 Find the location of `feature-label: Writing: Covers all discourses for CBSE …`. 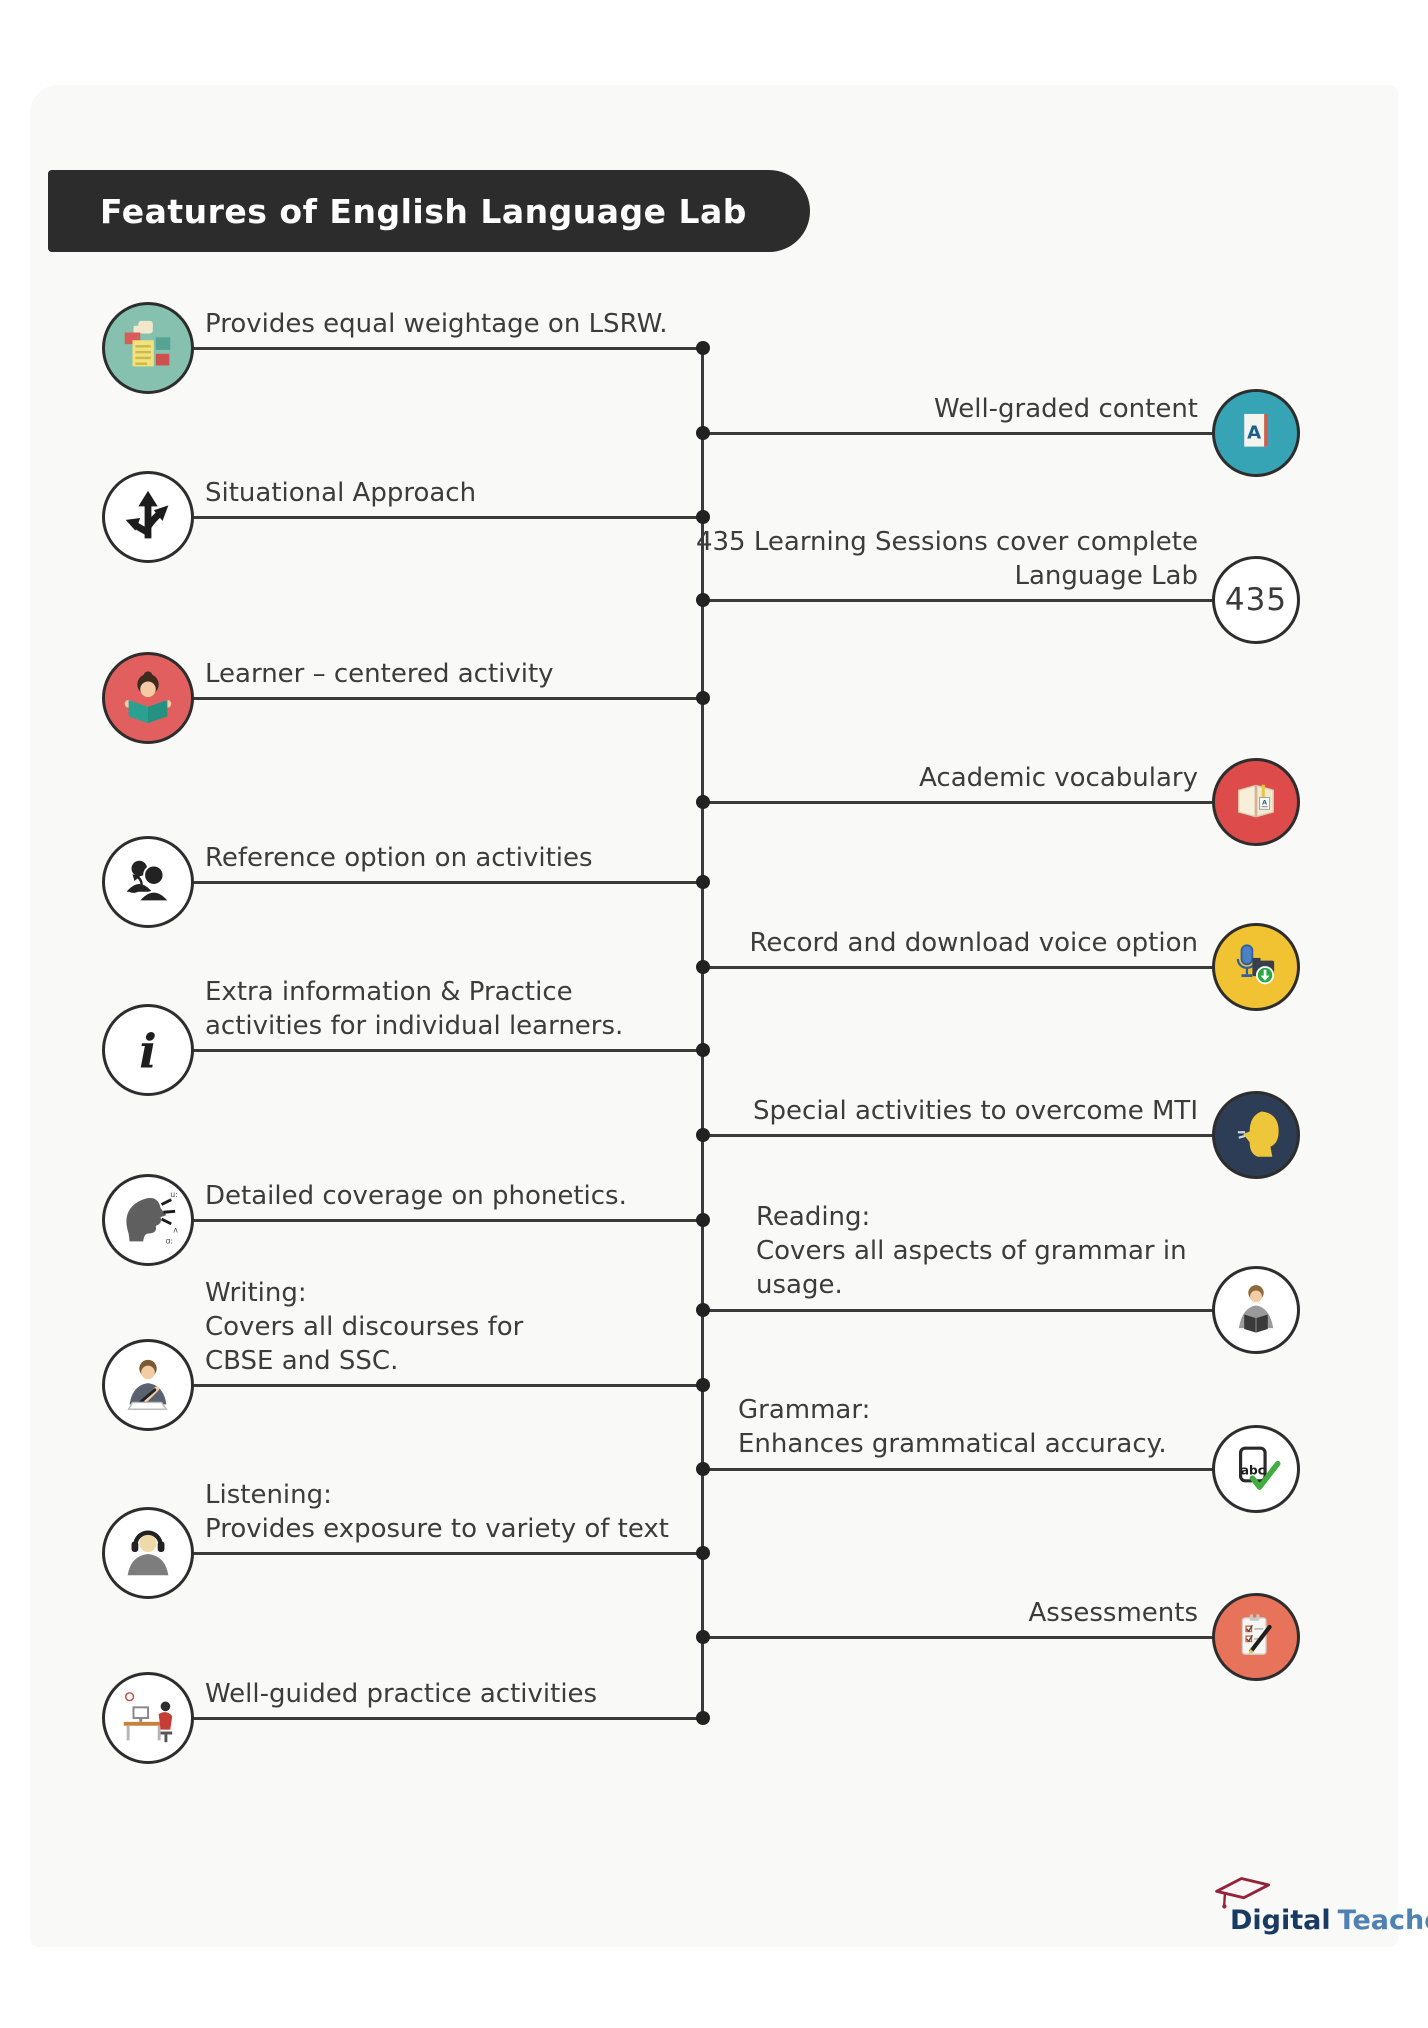

feature-label: Writing: Covers all discourses for CBSE … is located at coordinates (364, 1327).